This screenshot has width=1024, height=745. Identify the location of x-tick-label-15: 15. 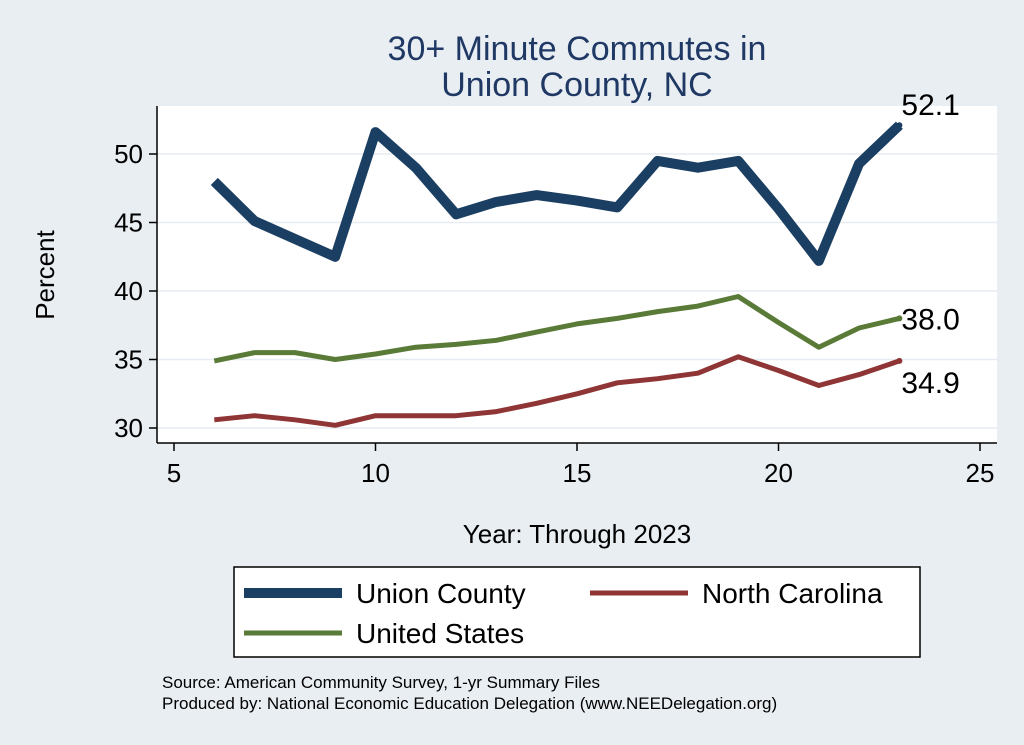
(577, 473).